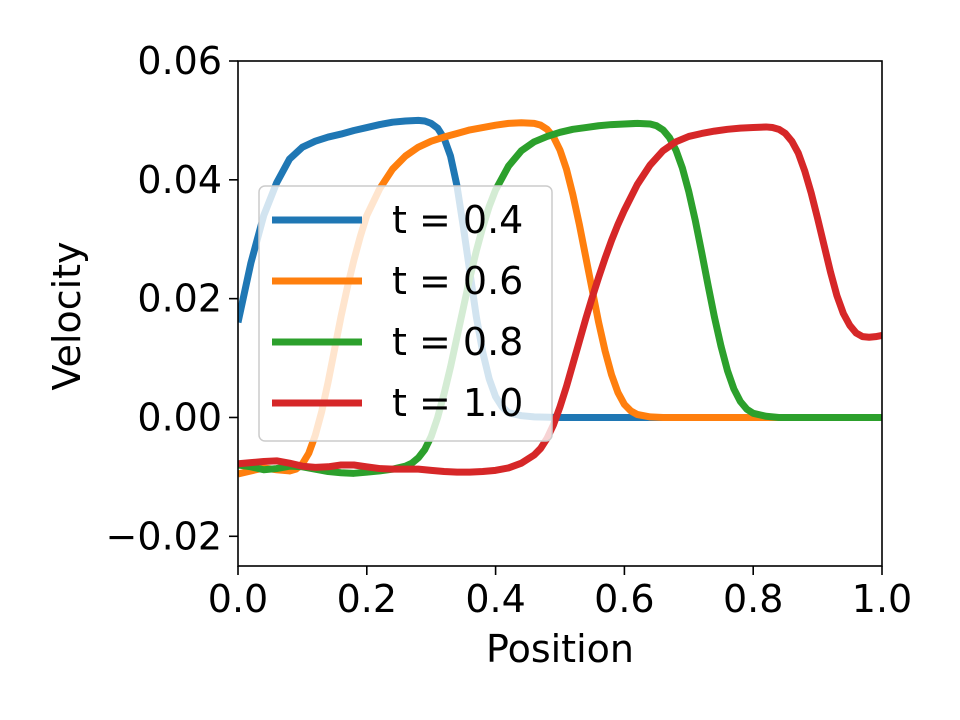  Describe the element at coordinates (457, 403) in the screenshot. I see `legend-label: t = 1.0` at that location.